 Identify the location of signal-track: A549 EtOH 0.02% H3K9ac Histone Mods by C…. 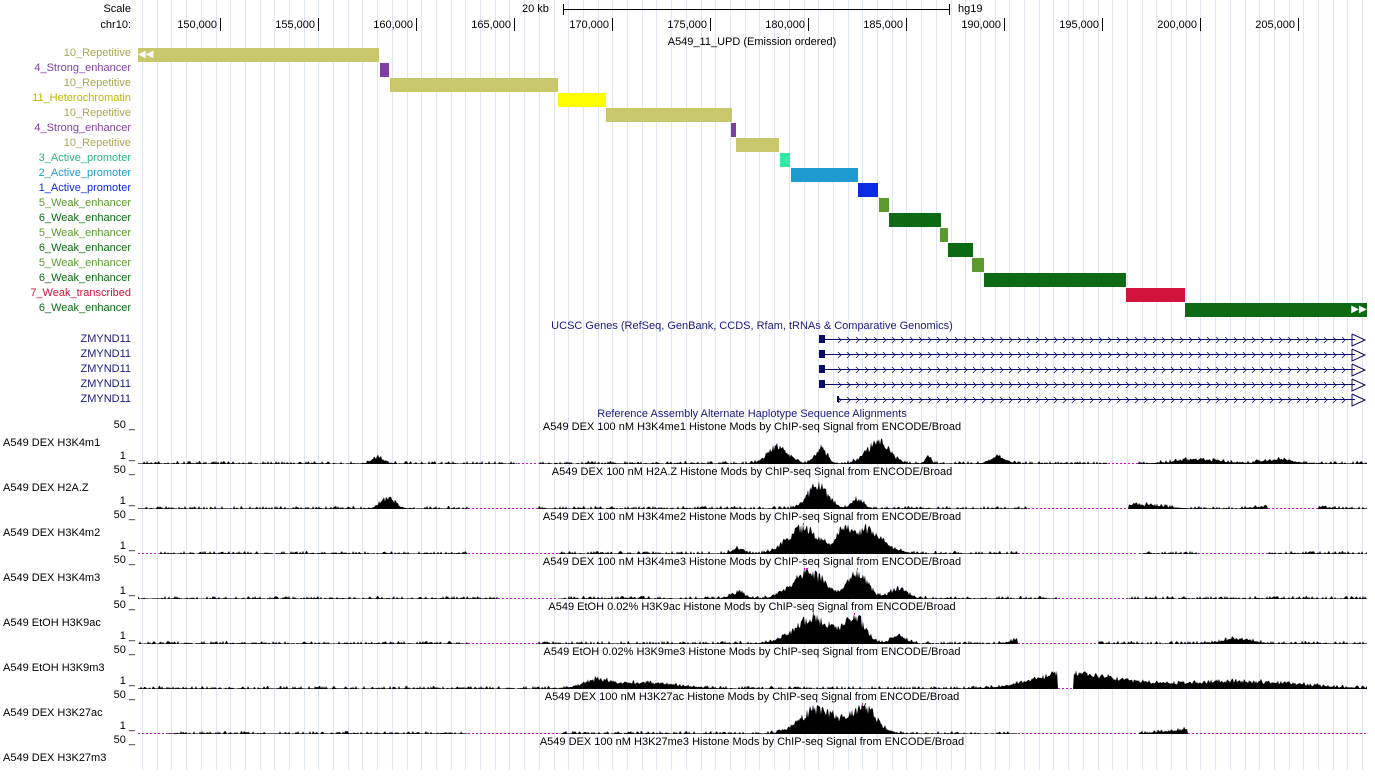
(752, 622).